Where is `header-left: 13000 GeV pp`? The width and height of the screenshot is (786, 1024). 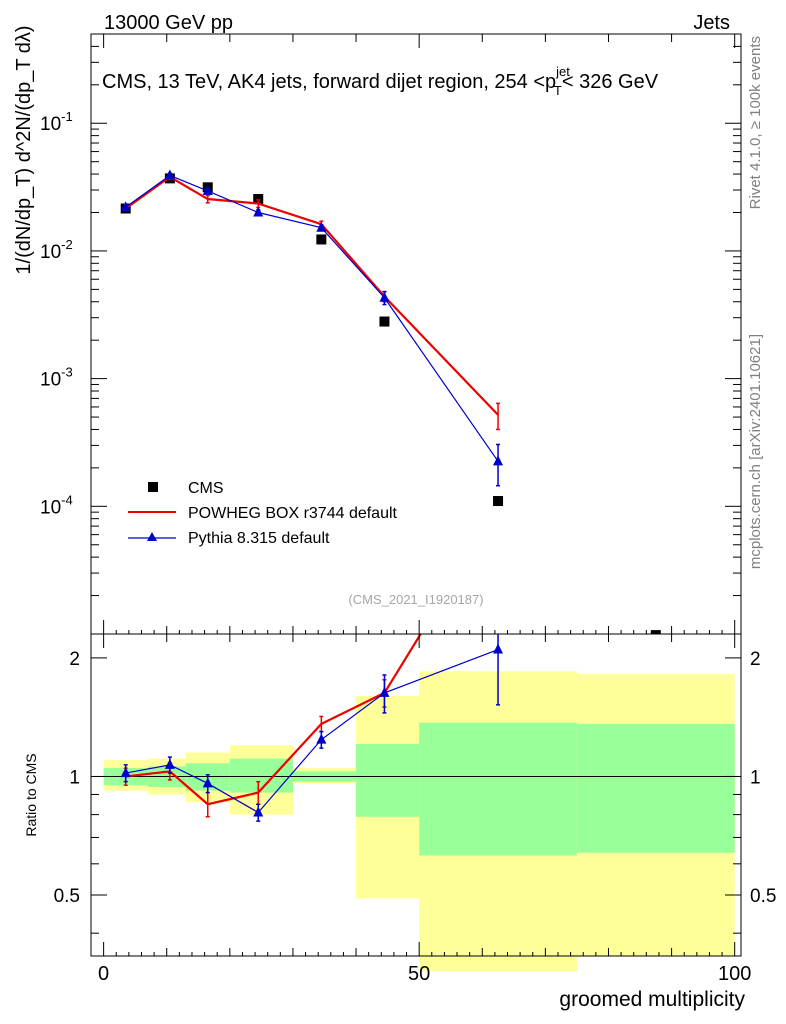 header-left: 13000 GeV pp is located at coordinates (168, 23).